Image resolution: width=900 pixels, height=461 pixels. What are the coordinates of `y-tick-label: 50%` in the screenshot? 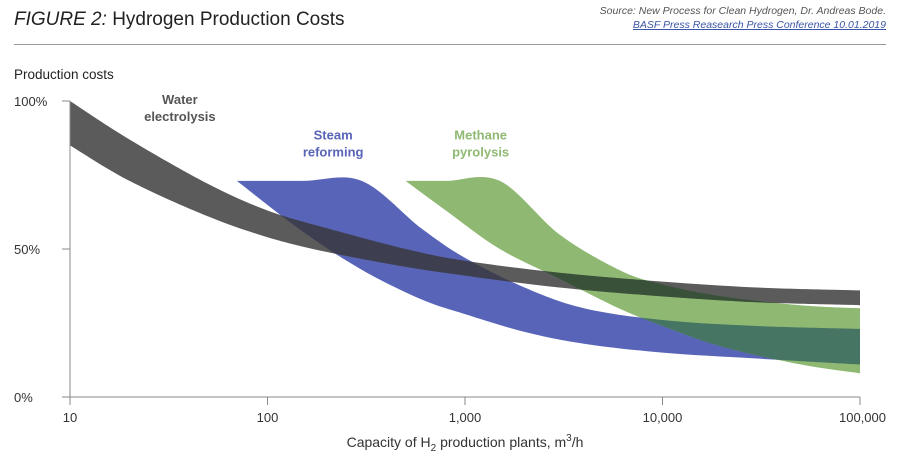 It's located at (27, 249).